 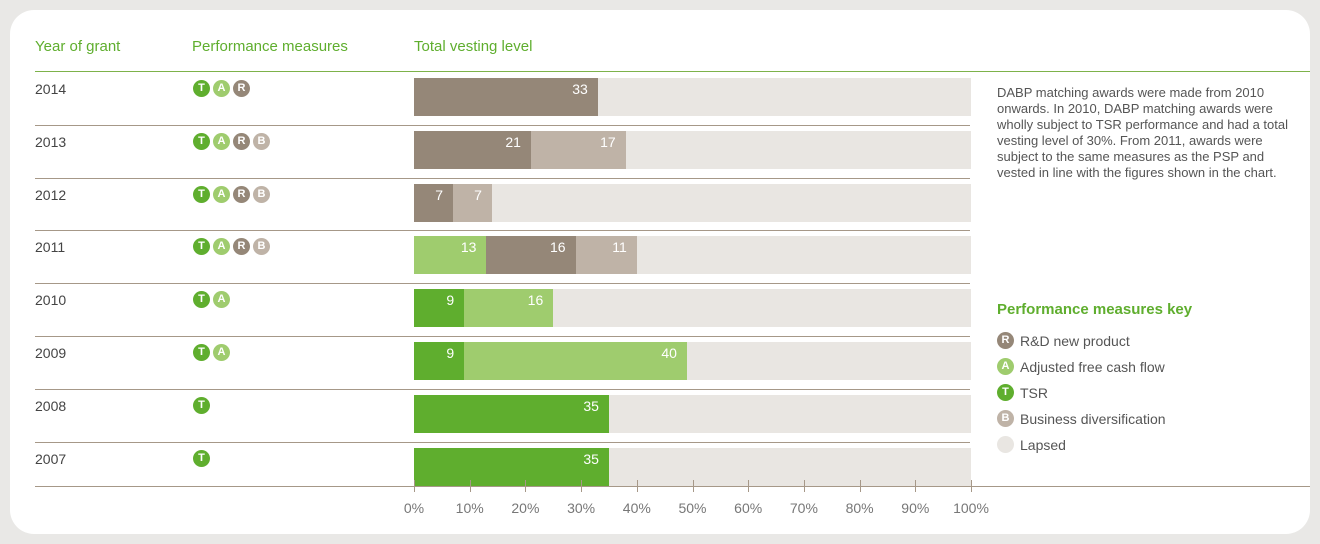 I want to click on year-of-grant-header: Year of grant, so click(x=78, y=46).